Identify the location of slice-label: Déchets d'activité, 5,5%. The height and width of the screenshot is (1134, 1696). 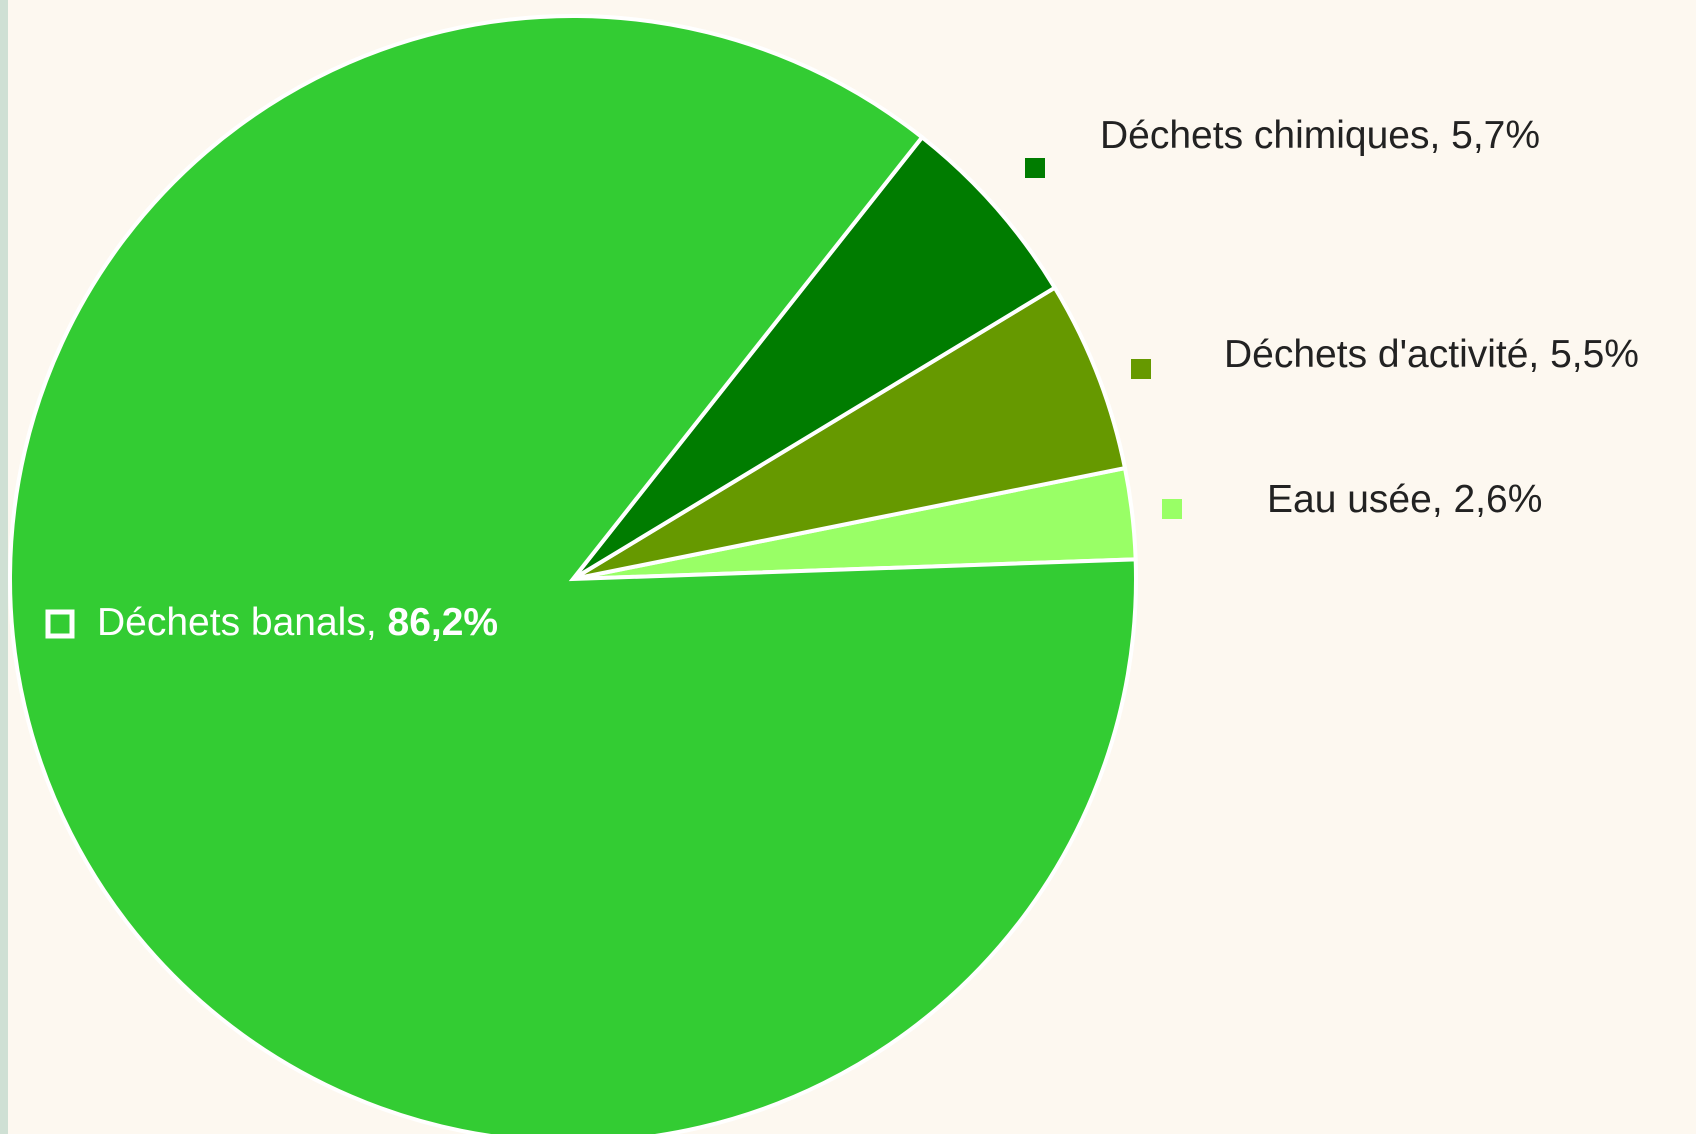
(1431, 354).